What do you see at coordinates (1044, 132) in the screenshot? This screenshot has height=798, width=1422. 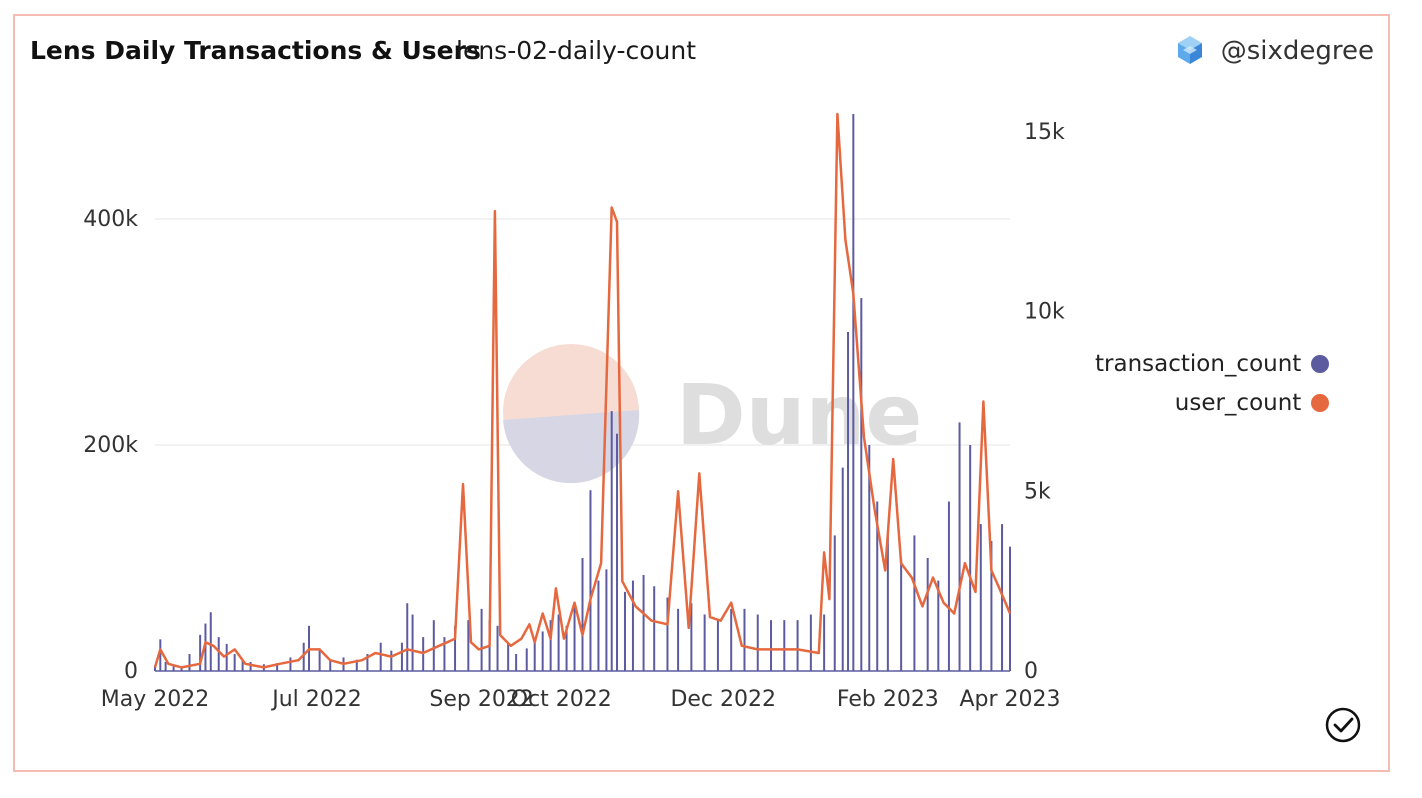 I see `right-axis-tick: 15k` at bounding box center [1044, 132].